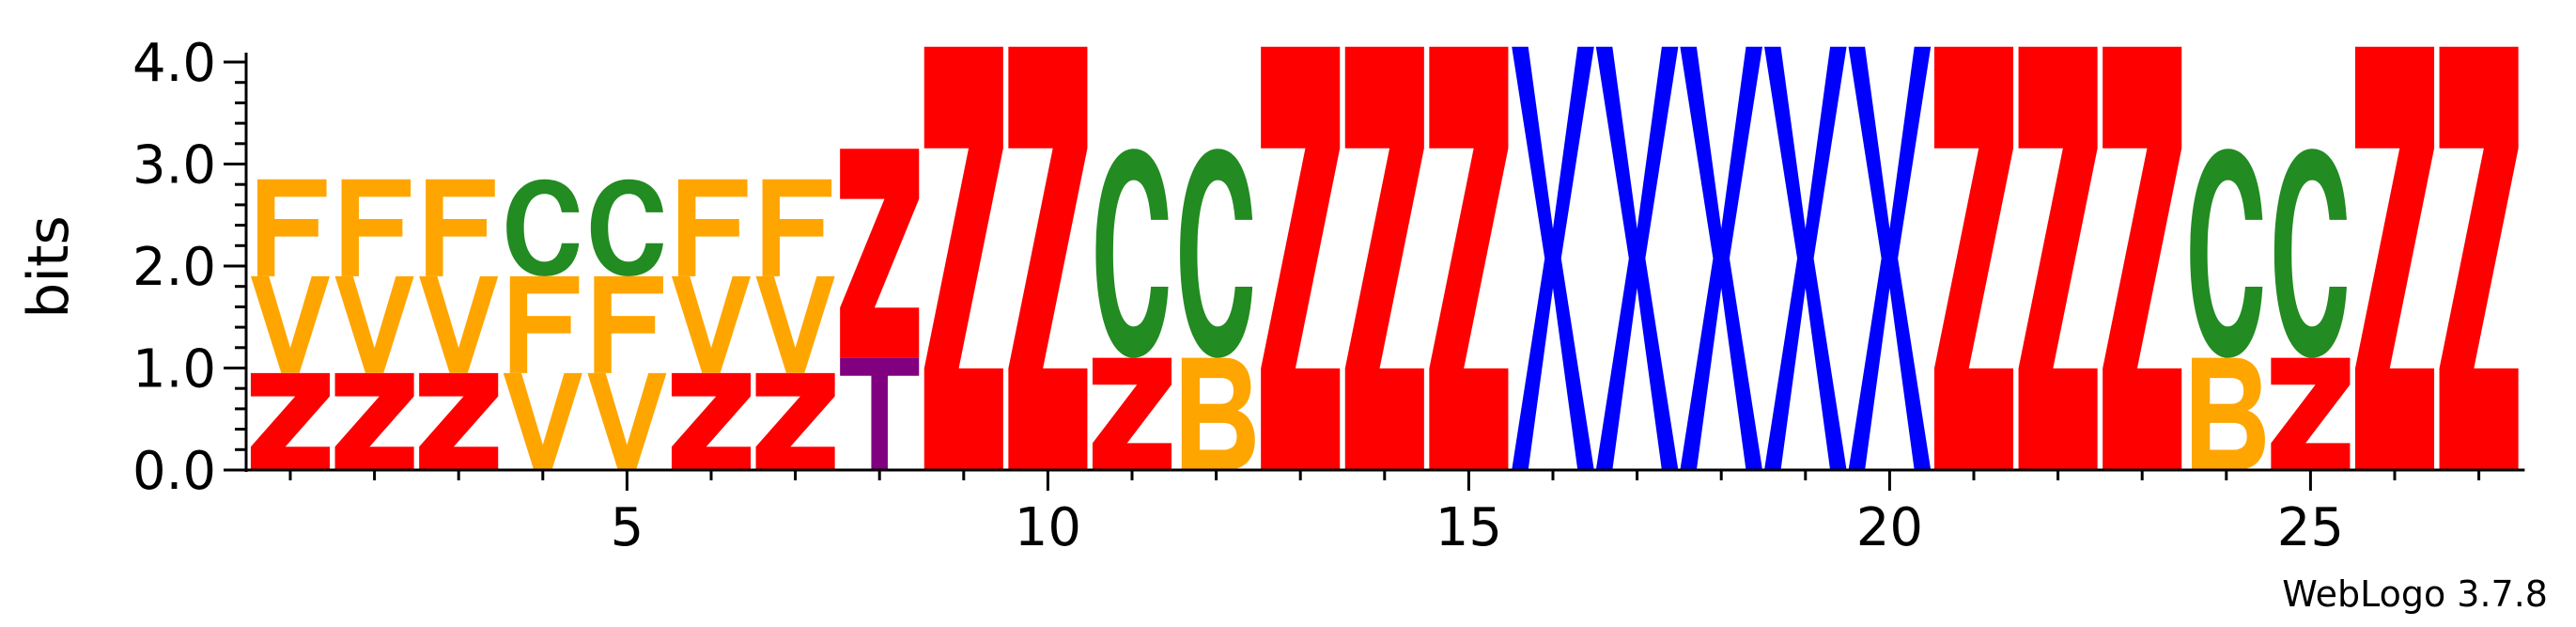 This screenshot has width=2576, height=627. What do you see at coordinates (174, 165) in the screenshot?
I see `y-tick-label: 3.0` at bounding box center [174, 165].